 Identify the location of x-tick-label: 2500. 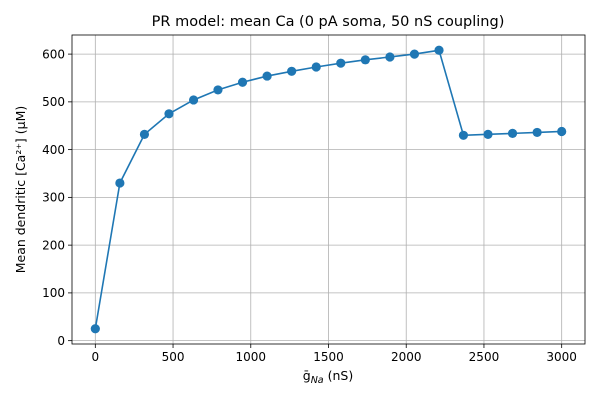
(484, 357).